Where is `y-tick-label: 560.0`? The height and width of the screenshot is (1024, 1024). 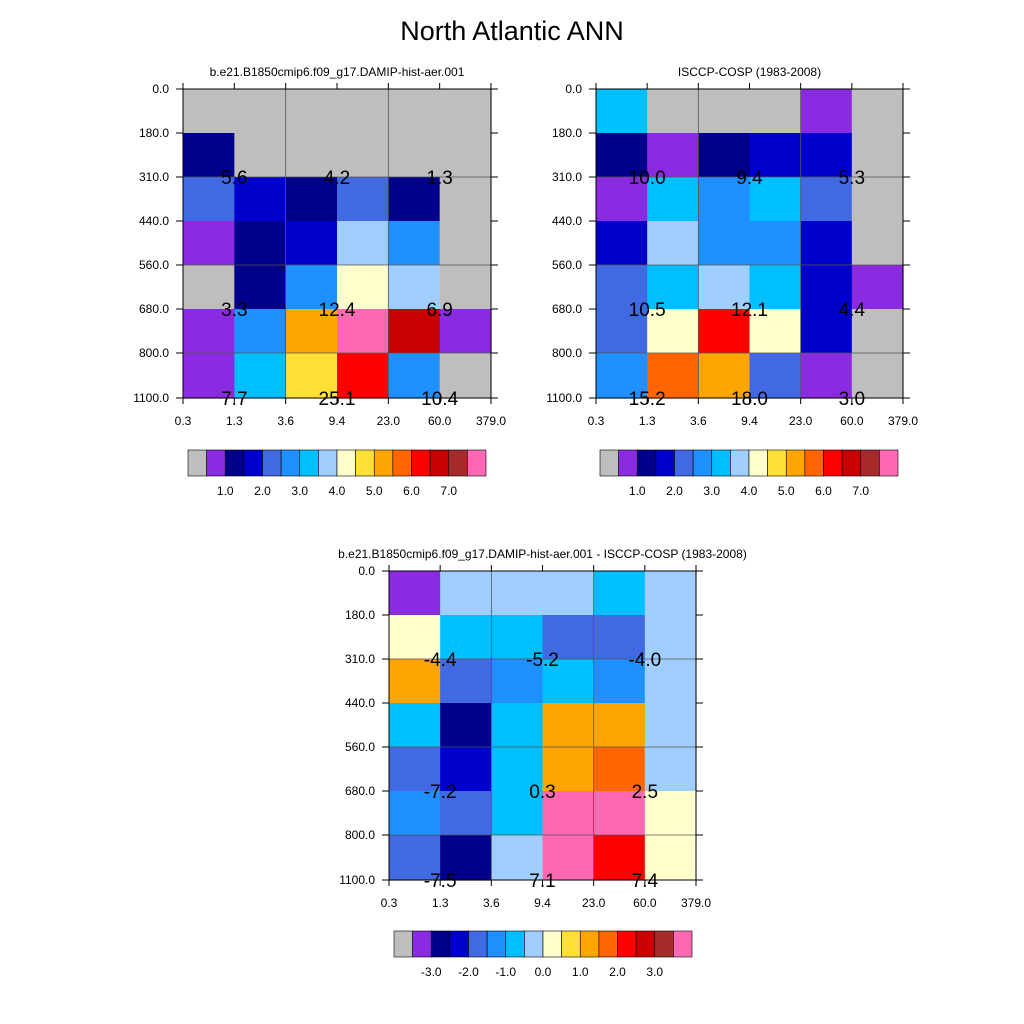 y-tick-label: 560.0 is located at coordinates (154, 265).